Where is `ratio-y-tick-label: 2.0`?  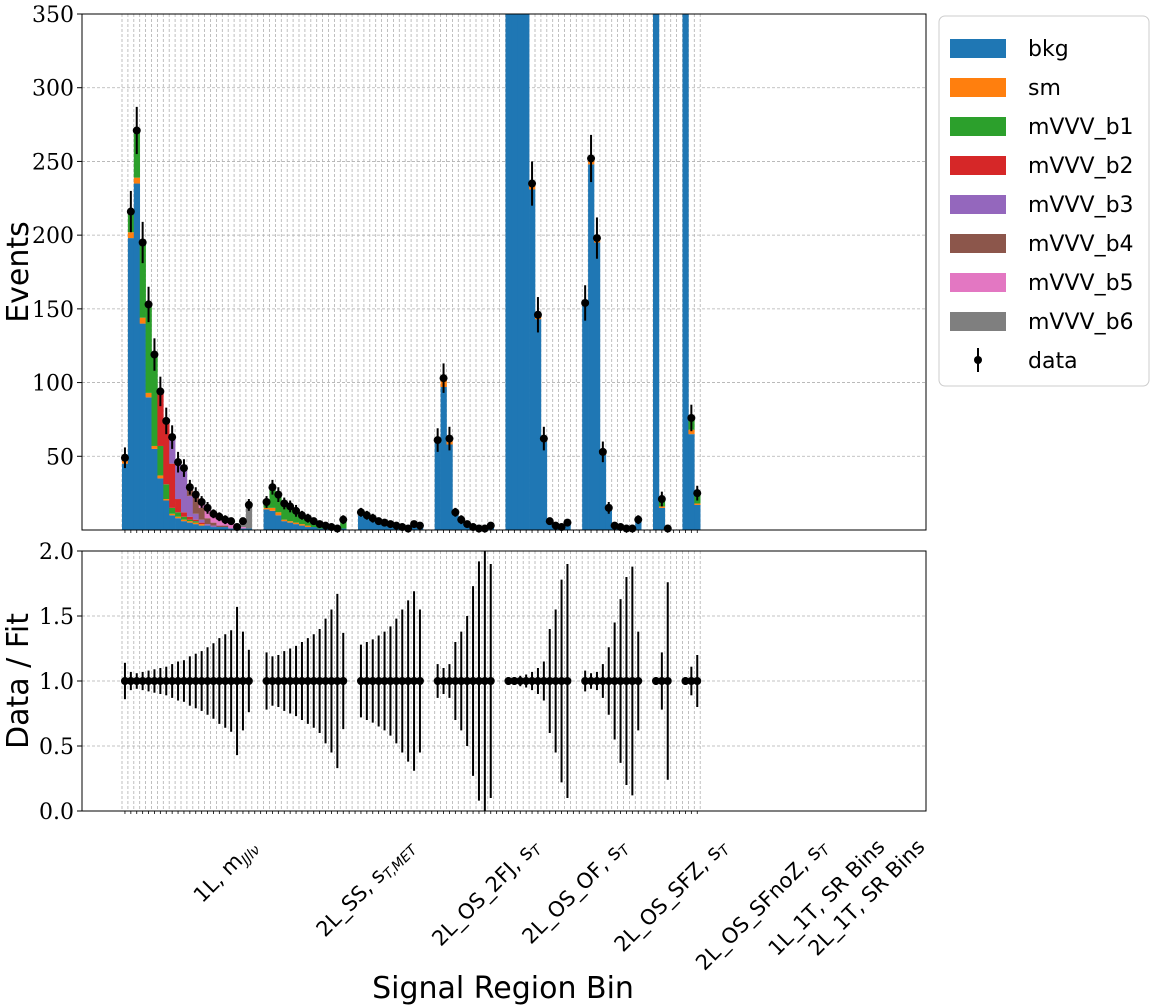 ratio-y-tick-label: 2.0 is located at coordinates (56, 552).